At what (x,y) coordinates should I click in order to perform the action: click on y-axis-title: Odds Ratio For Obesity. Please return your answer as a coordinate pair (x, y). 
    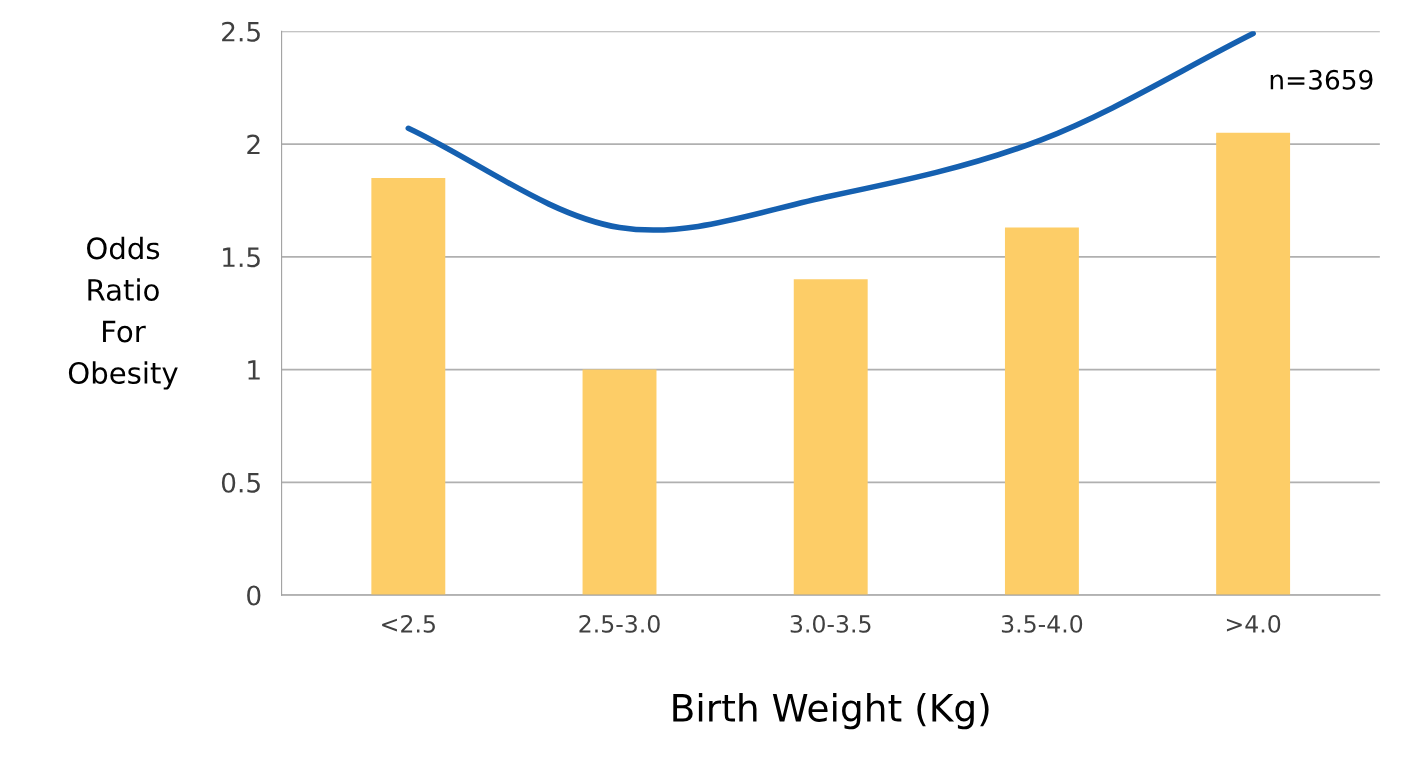
    Looking at the image, I should click on (123, 313).